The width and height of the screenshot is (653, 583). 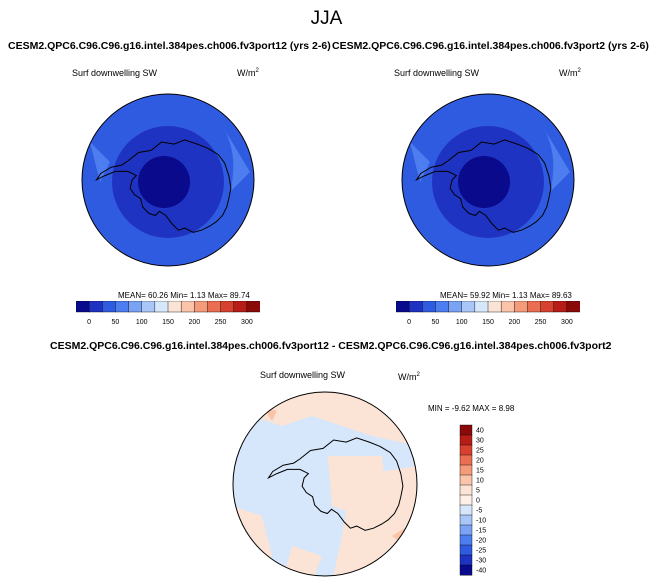 What do you see at coordinates (488, 313) in the screenshot?
I see `panel-2-colorbar: 050100150200250300350` at bounding box center [488, 313].